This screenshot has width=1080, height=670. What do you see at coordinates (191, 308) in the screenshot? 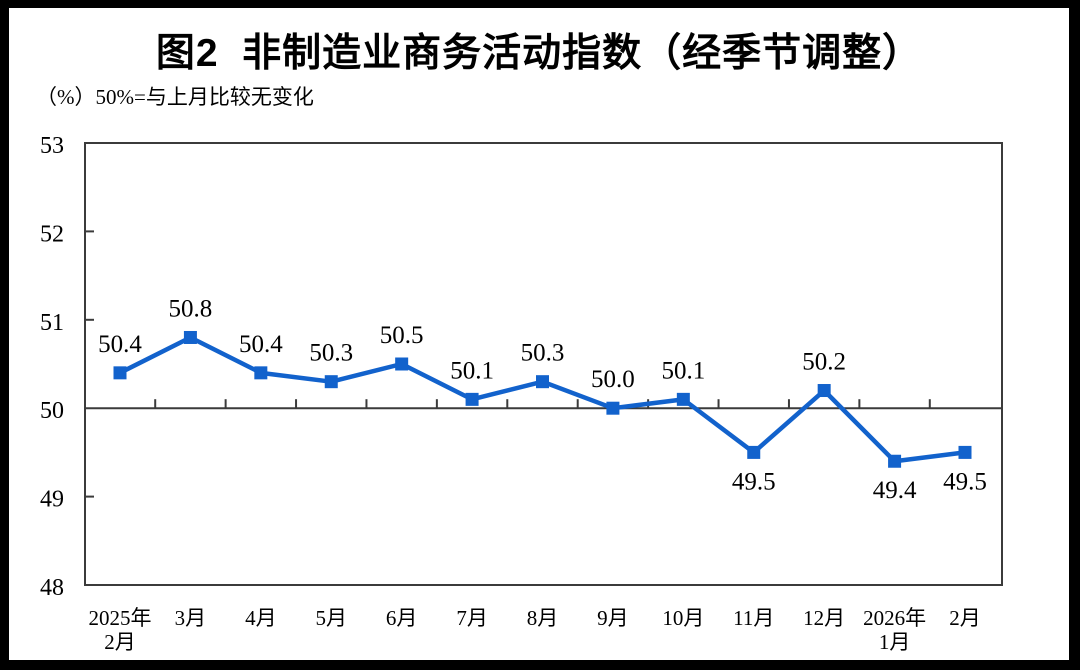
I see `data-point-label: 50.8` at bounding box center [191, 308].